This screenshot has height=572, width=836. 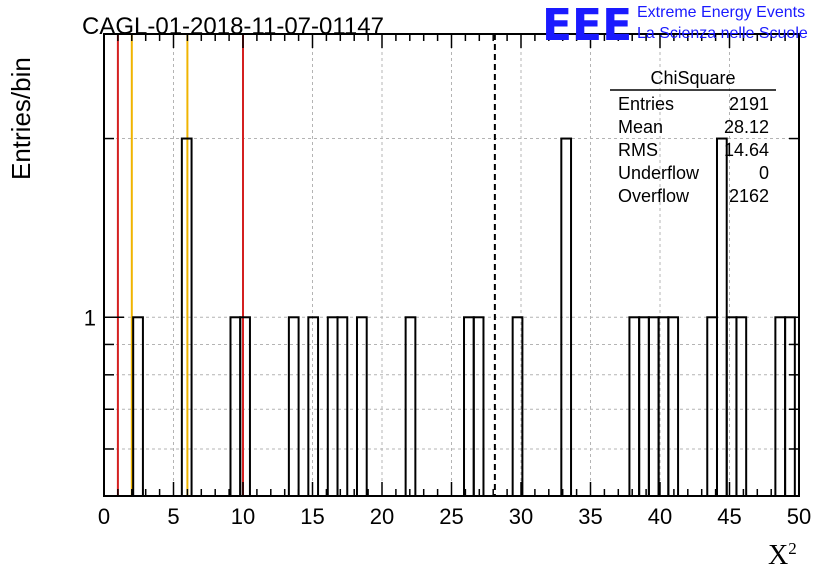 I want to click on x-tick-label: 10, so click(x=243, y=516).